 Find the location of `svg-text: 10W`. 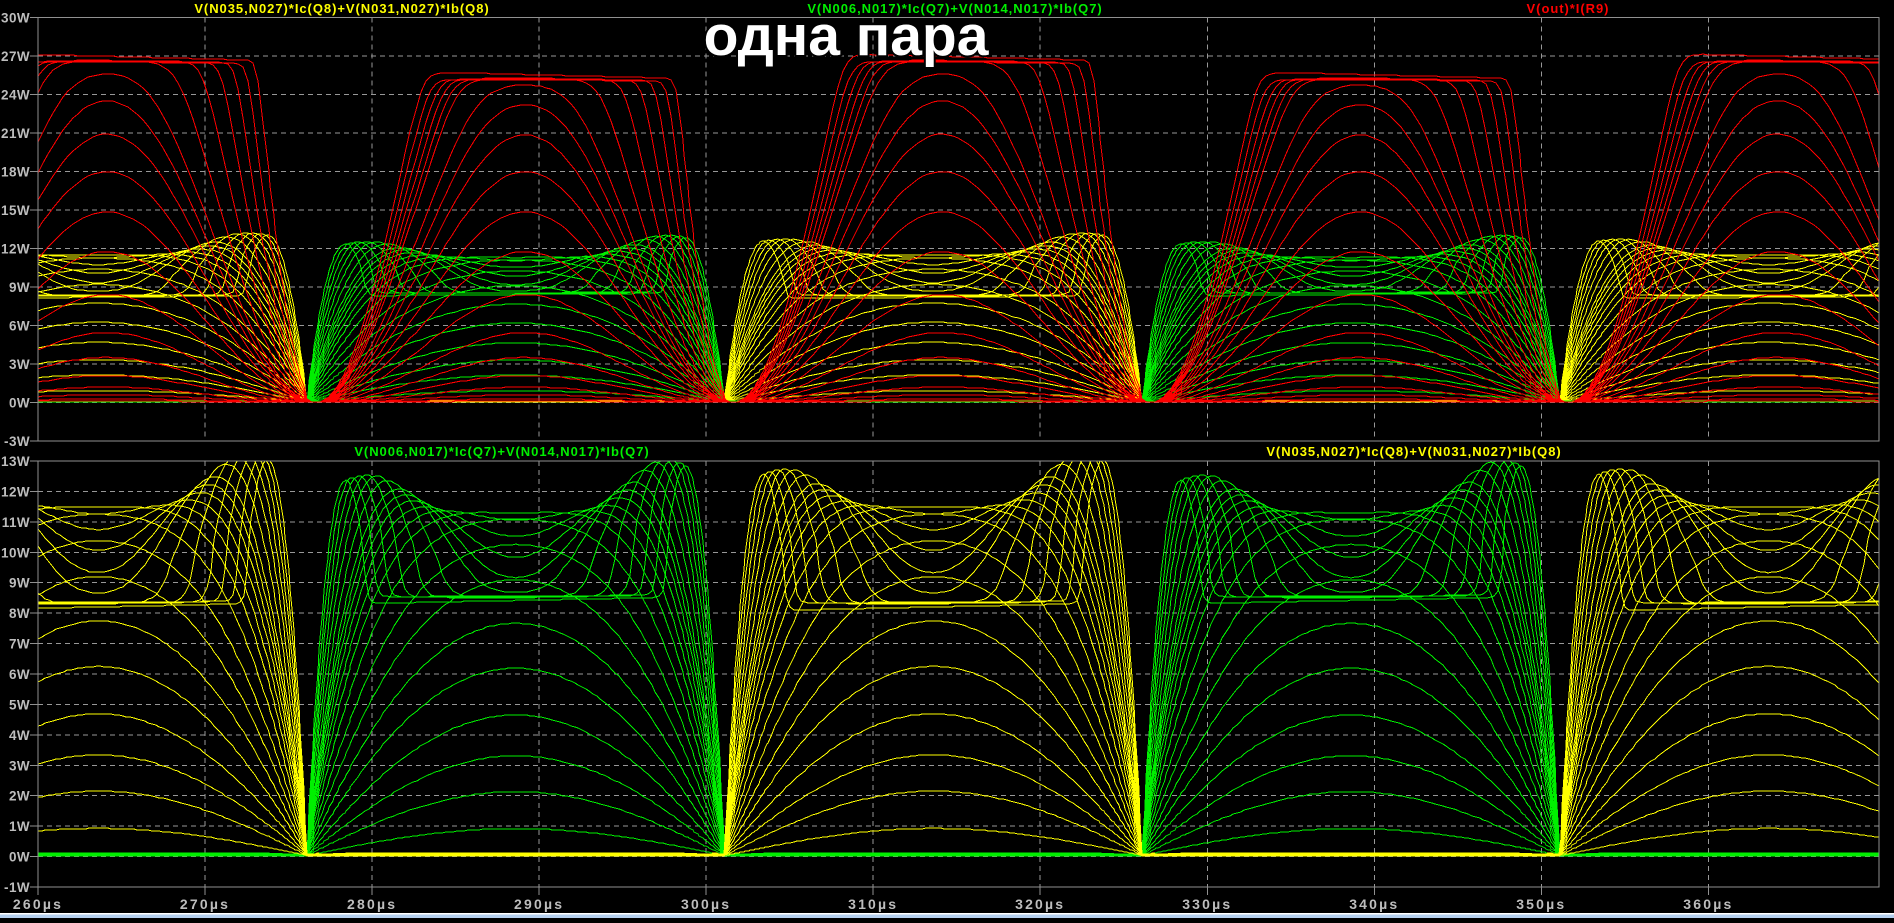

svg-text: 10W is located at coordinates (15, 552).